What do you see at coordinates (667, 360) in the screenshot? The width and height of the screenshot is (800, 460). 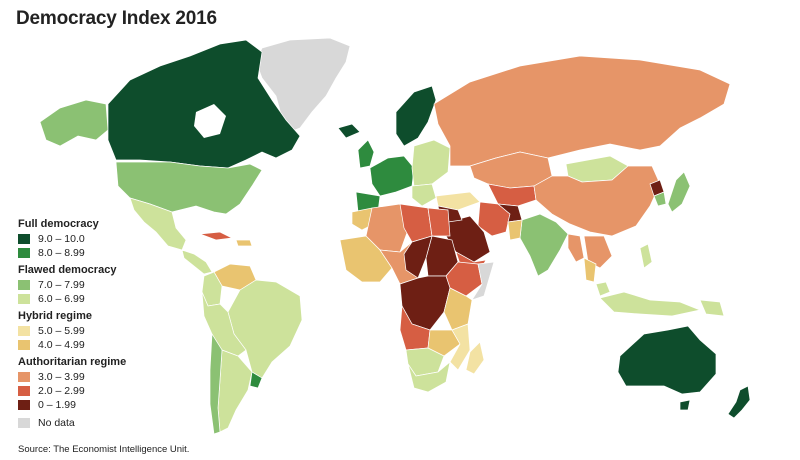 I see `region-australia` at bounding box center [667, 360].